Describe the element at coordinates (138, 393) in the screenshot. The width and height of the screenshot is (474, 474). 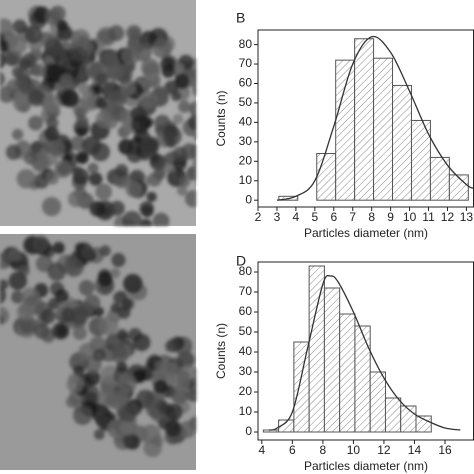
I see `particle-group` at that location.